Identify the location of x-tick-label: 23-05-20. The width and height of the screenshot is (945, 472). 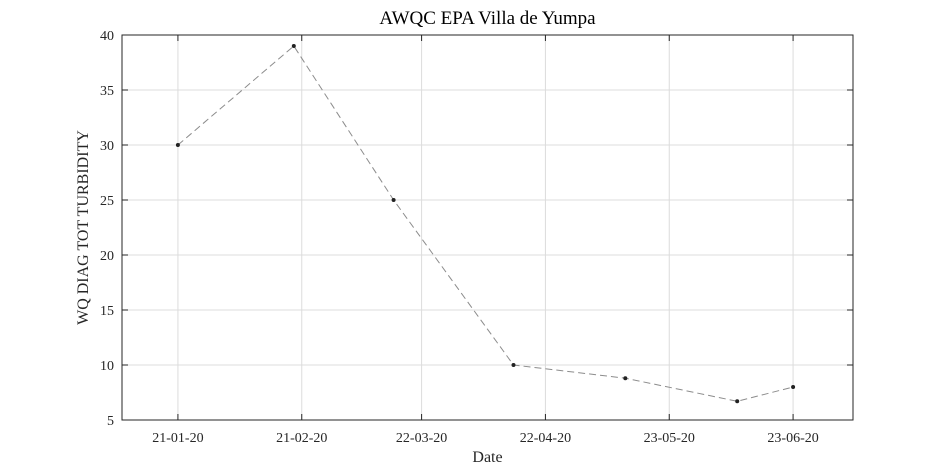
(669, 438).